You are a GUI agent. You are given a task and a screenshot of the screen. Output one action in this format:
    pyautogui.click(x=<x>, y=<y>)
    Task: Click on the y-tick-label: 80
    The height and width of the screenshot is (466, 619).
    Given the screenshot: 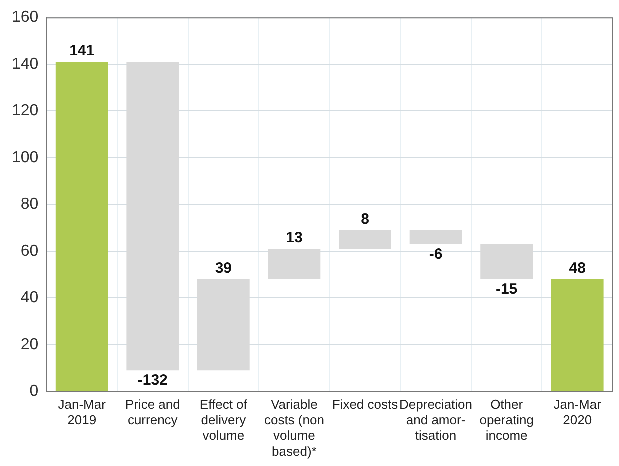 What is the action you would take?
    pyautogui.click(x=29, y=205)
    